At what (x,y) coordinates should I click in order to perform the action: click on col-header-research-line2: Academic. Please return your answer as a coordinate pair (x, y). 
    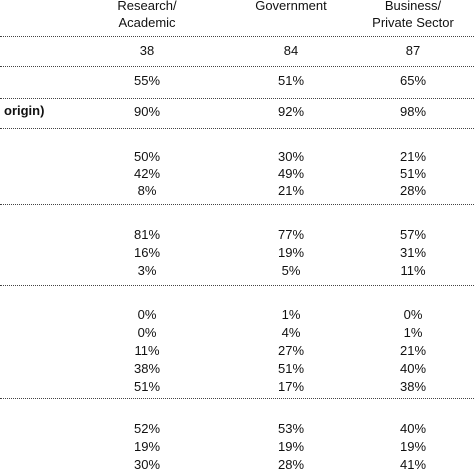
    Looking at the image, I should click on (147, 22).